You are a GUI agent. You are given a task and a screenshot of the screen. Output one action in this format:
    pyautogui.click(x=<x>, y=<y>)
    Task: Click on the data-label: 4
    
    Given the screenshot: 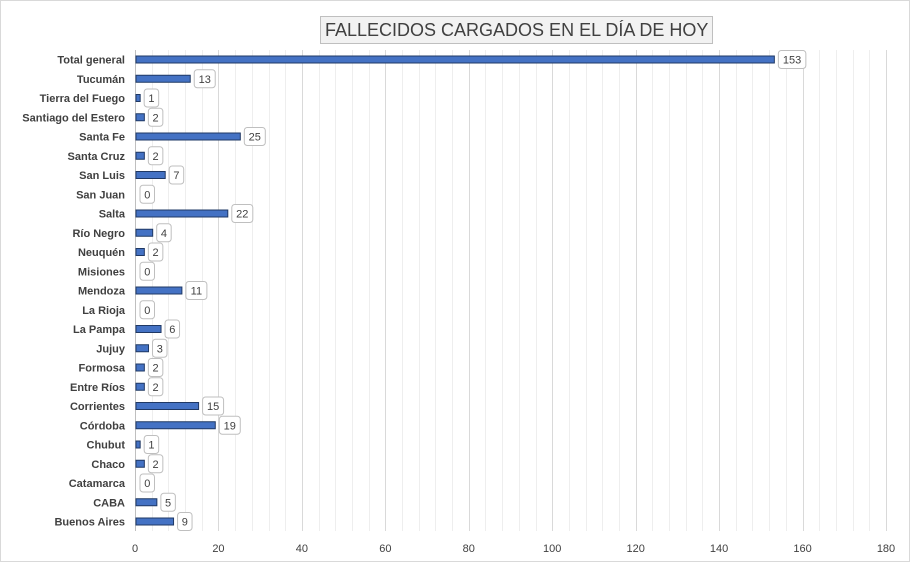 What is the action you would take?
    pyautogui.click(x=164, y=234)
    